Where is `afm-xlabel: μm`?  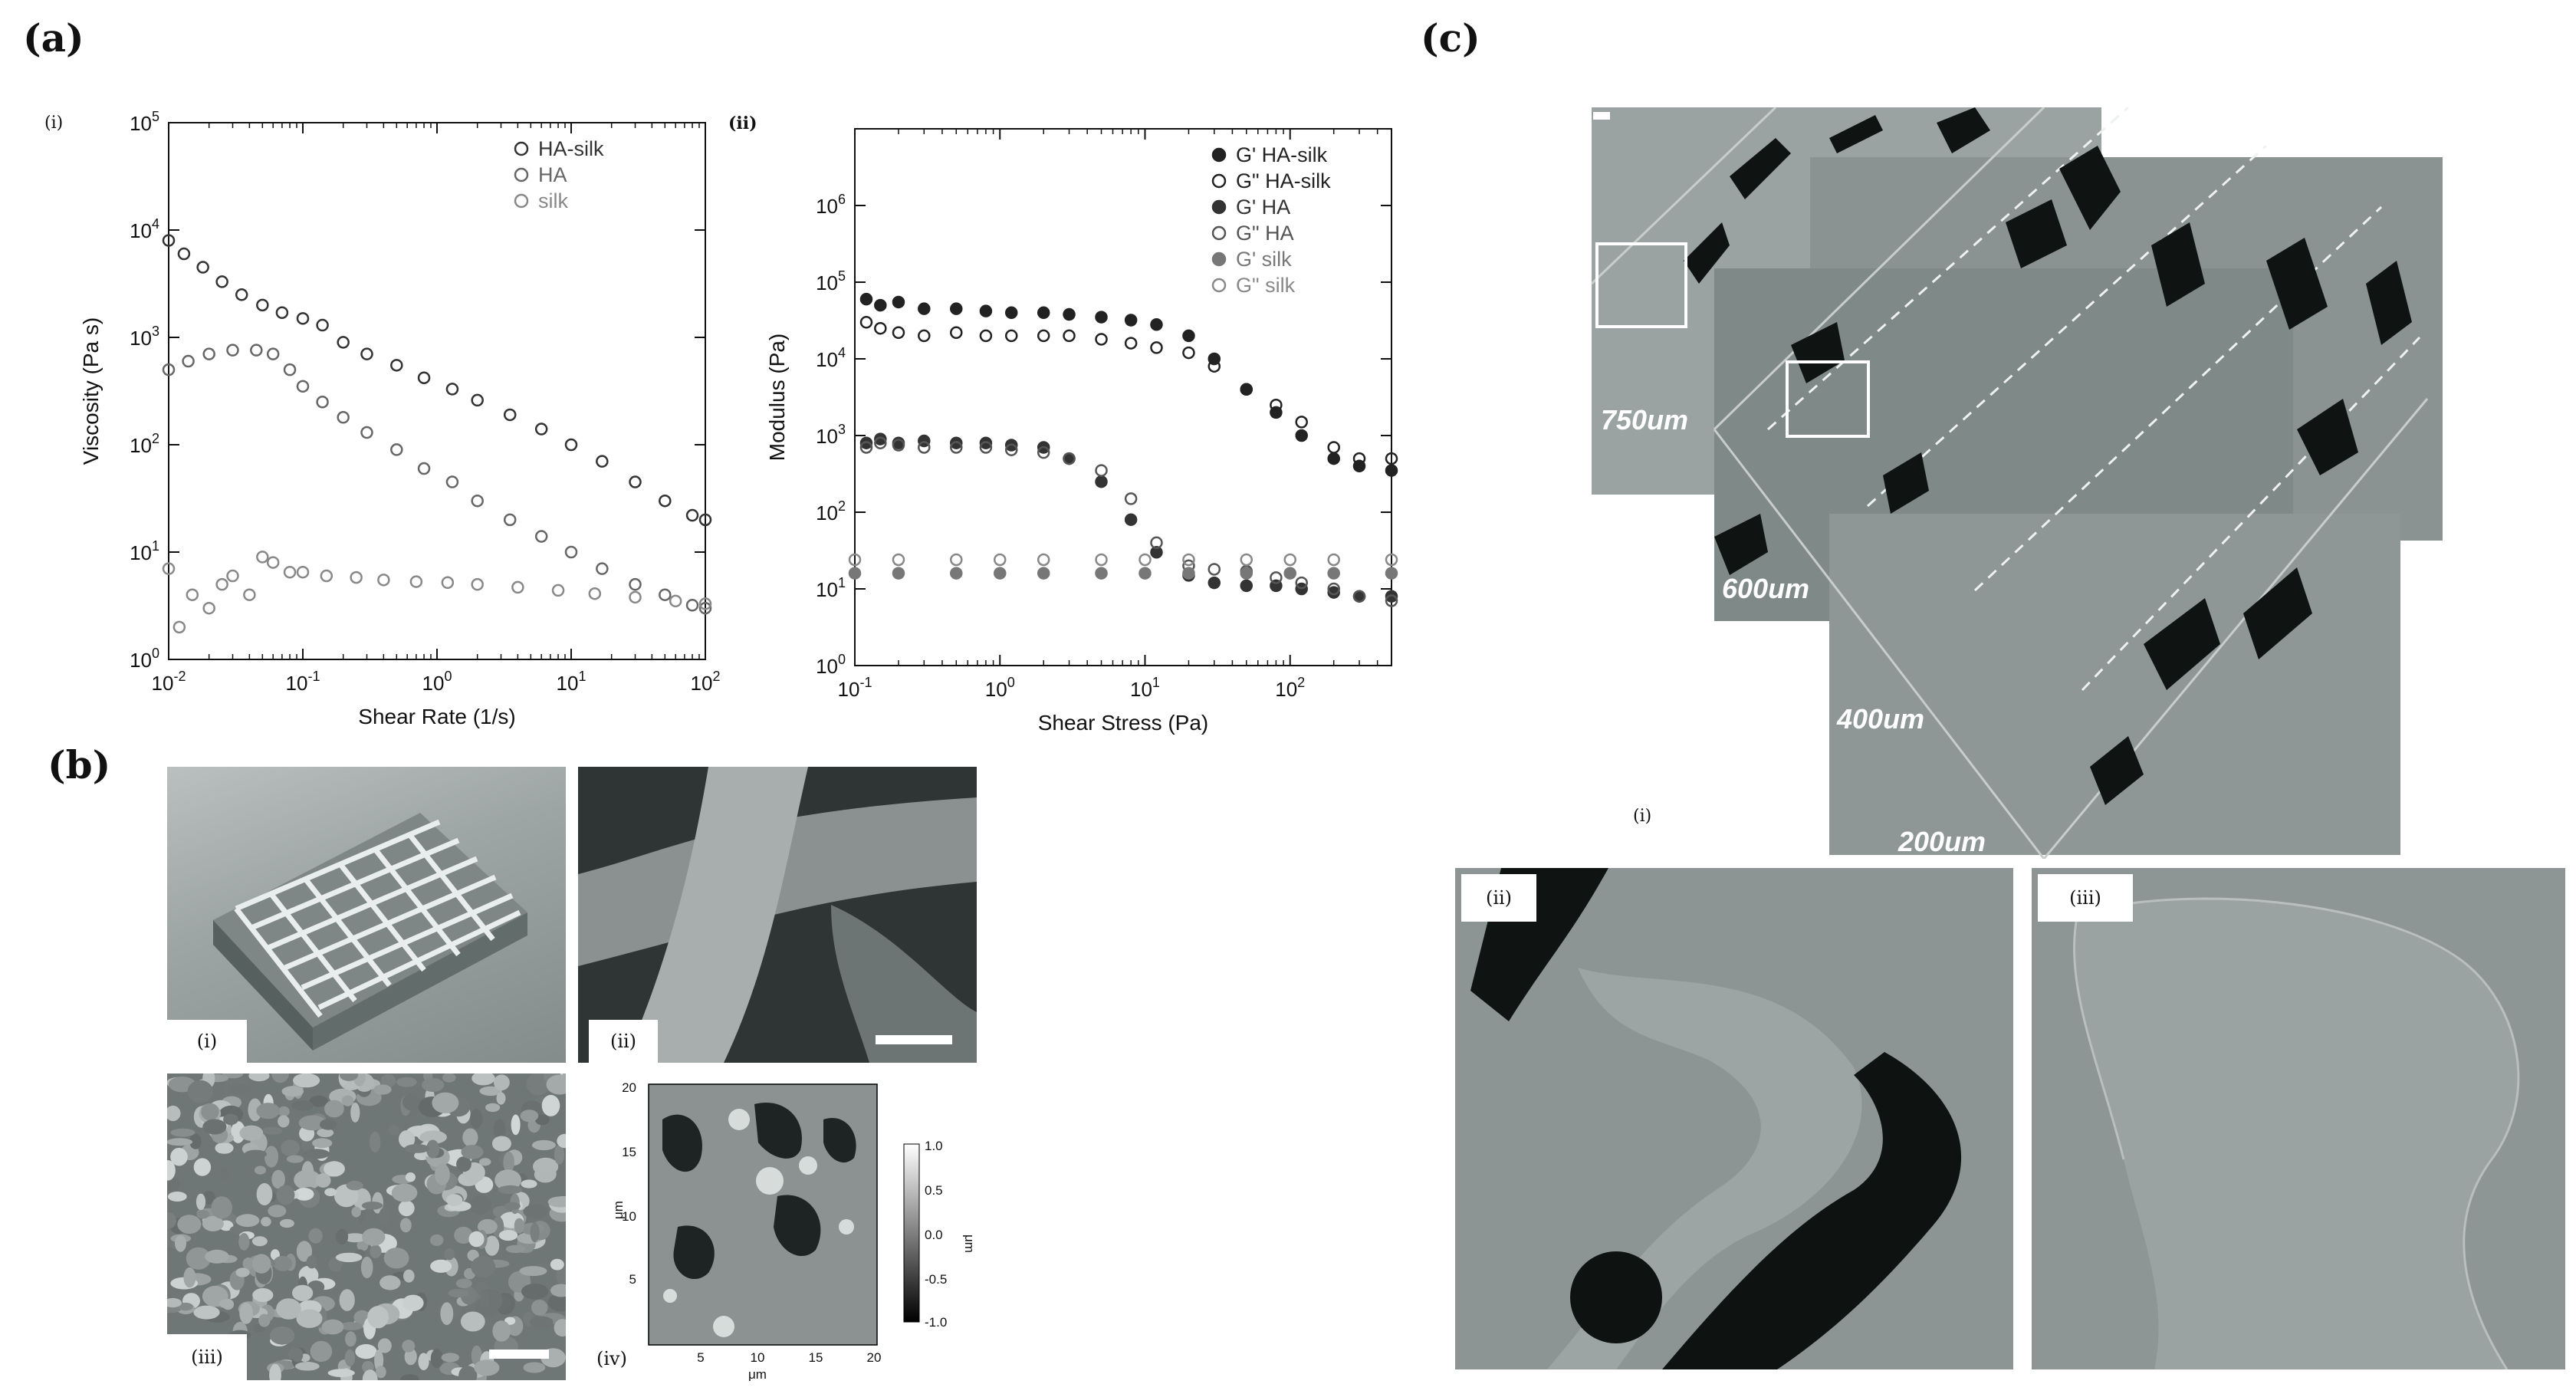 afm-xlabel: μm is located at coordinates (758, 1374).